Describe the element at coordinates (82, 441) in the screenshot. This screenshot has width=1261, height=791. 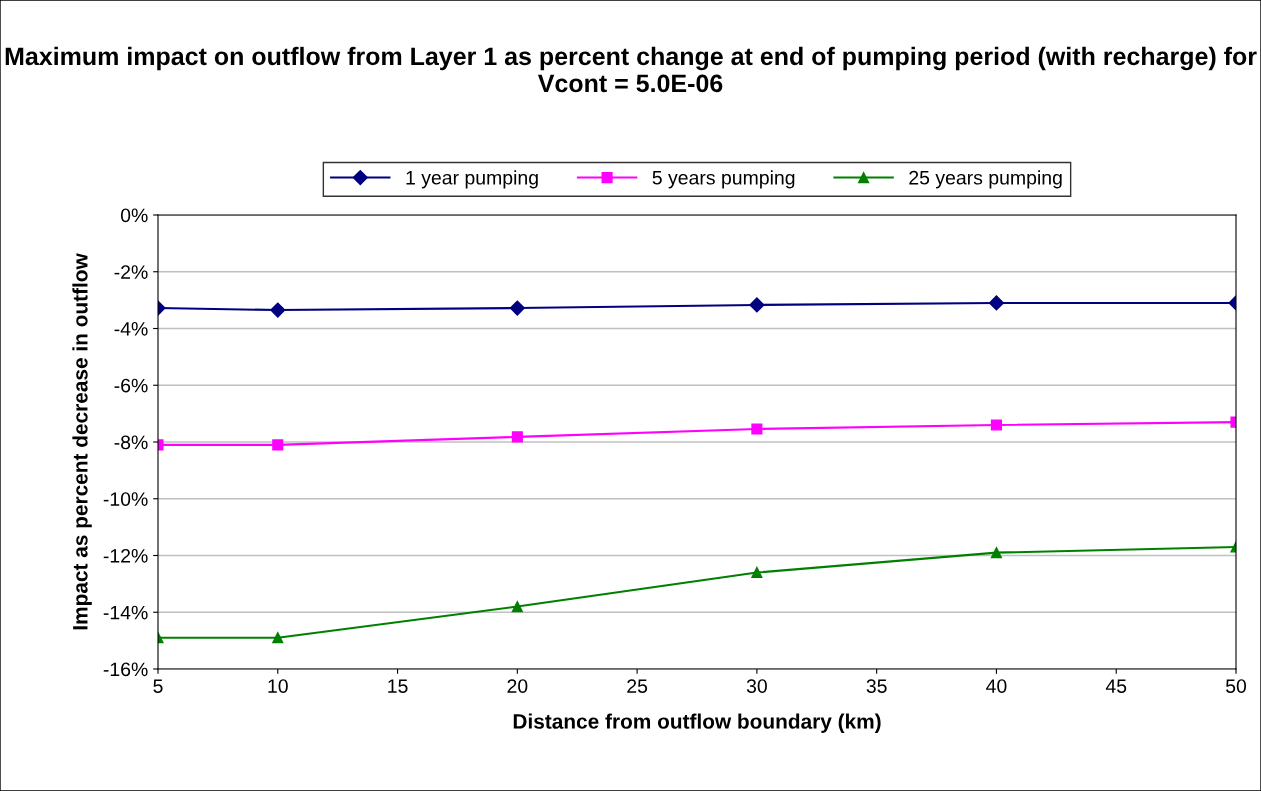
I see `y-axis-title: Impact as percent decrease in outflow` at that location.